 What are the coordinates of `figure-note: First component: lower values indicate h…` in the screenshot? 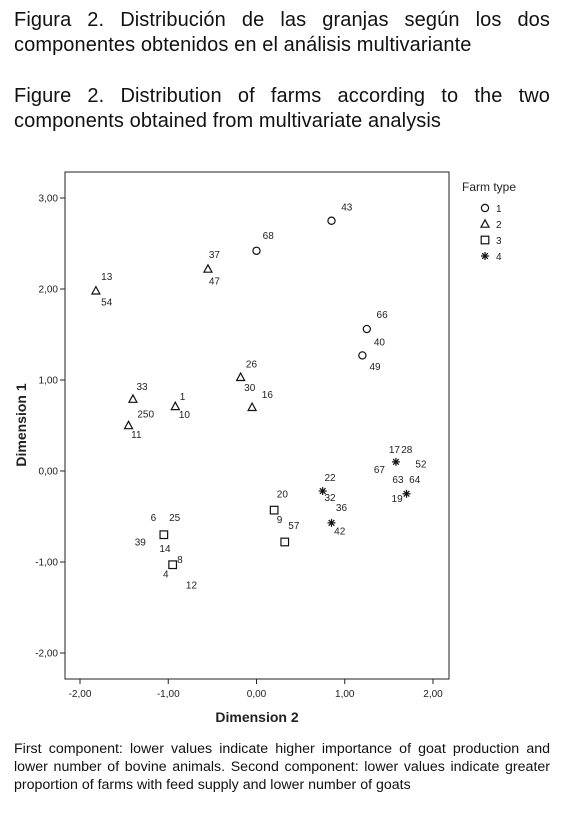 It's located at (282, 767).